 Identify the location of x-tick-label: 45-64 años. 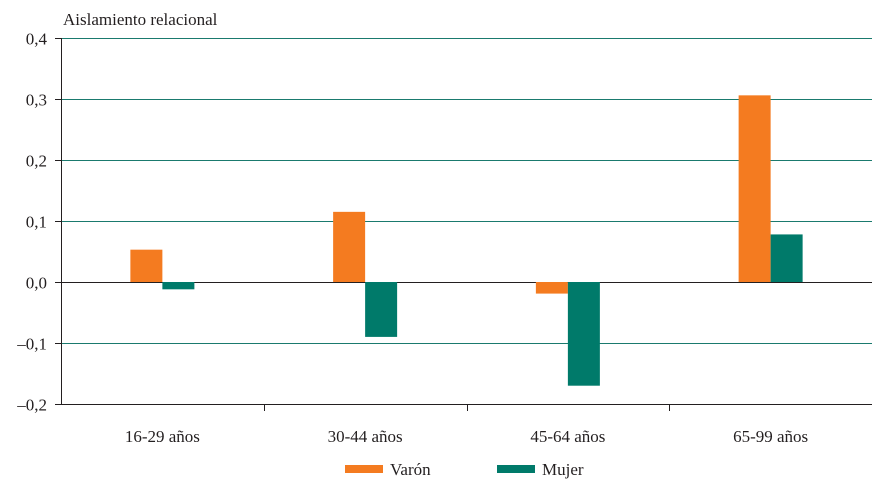
(567, 436).